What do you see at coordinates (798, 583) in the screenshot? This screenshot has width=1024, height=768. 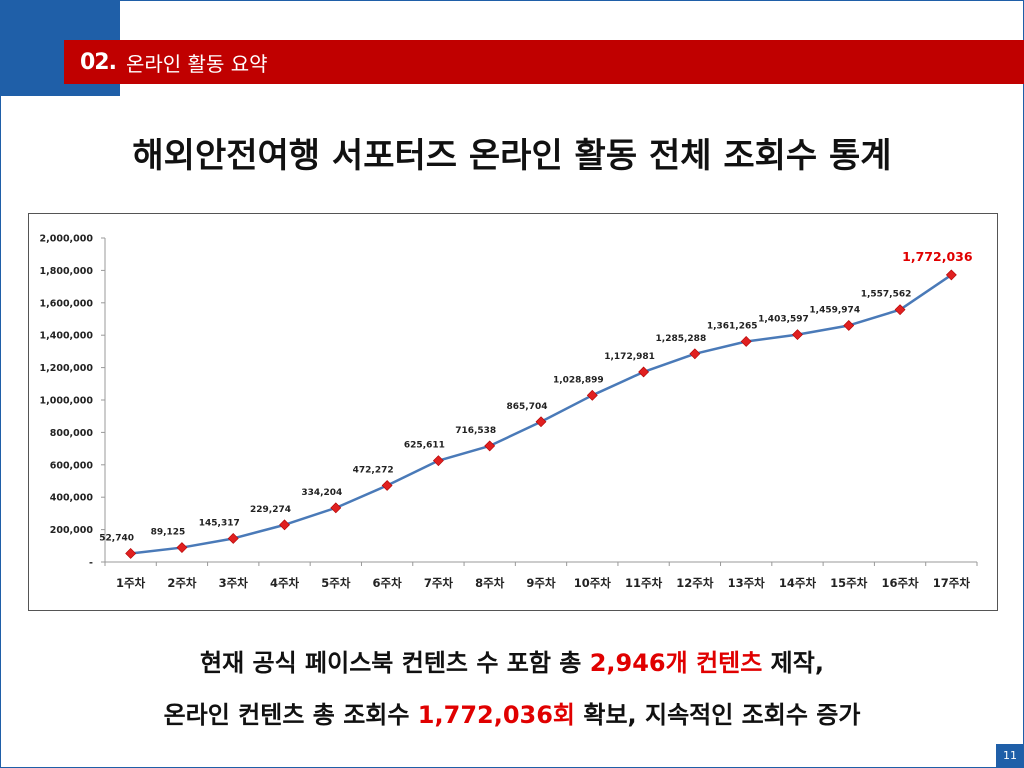 I see `x-tick-label: 14주차` at bounding box center [798, 583].